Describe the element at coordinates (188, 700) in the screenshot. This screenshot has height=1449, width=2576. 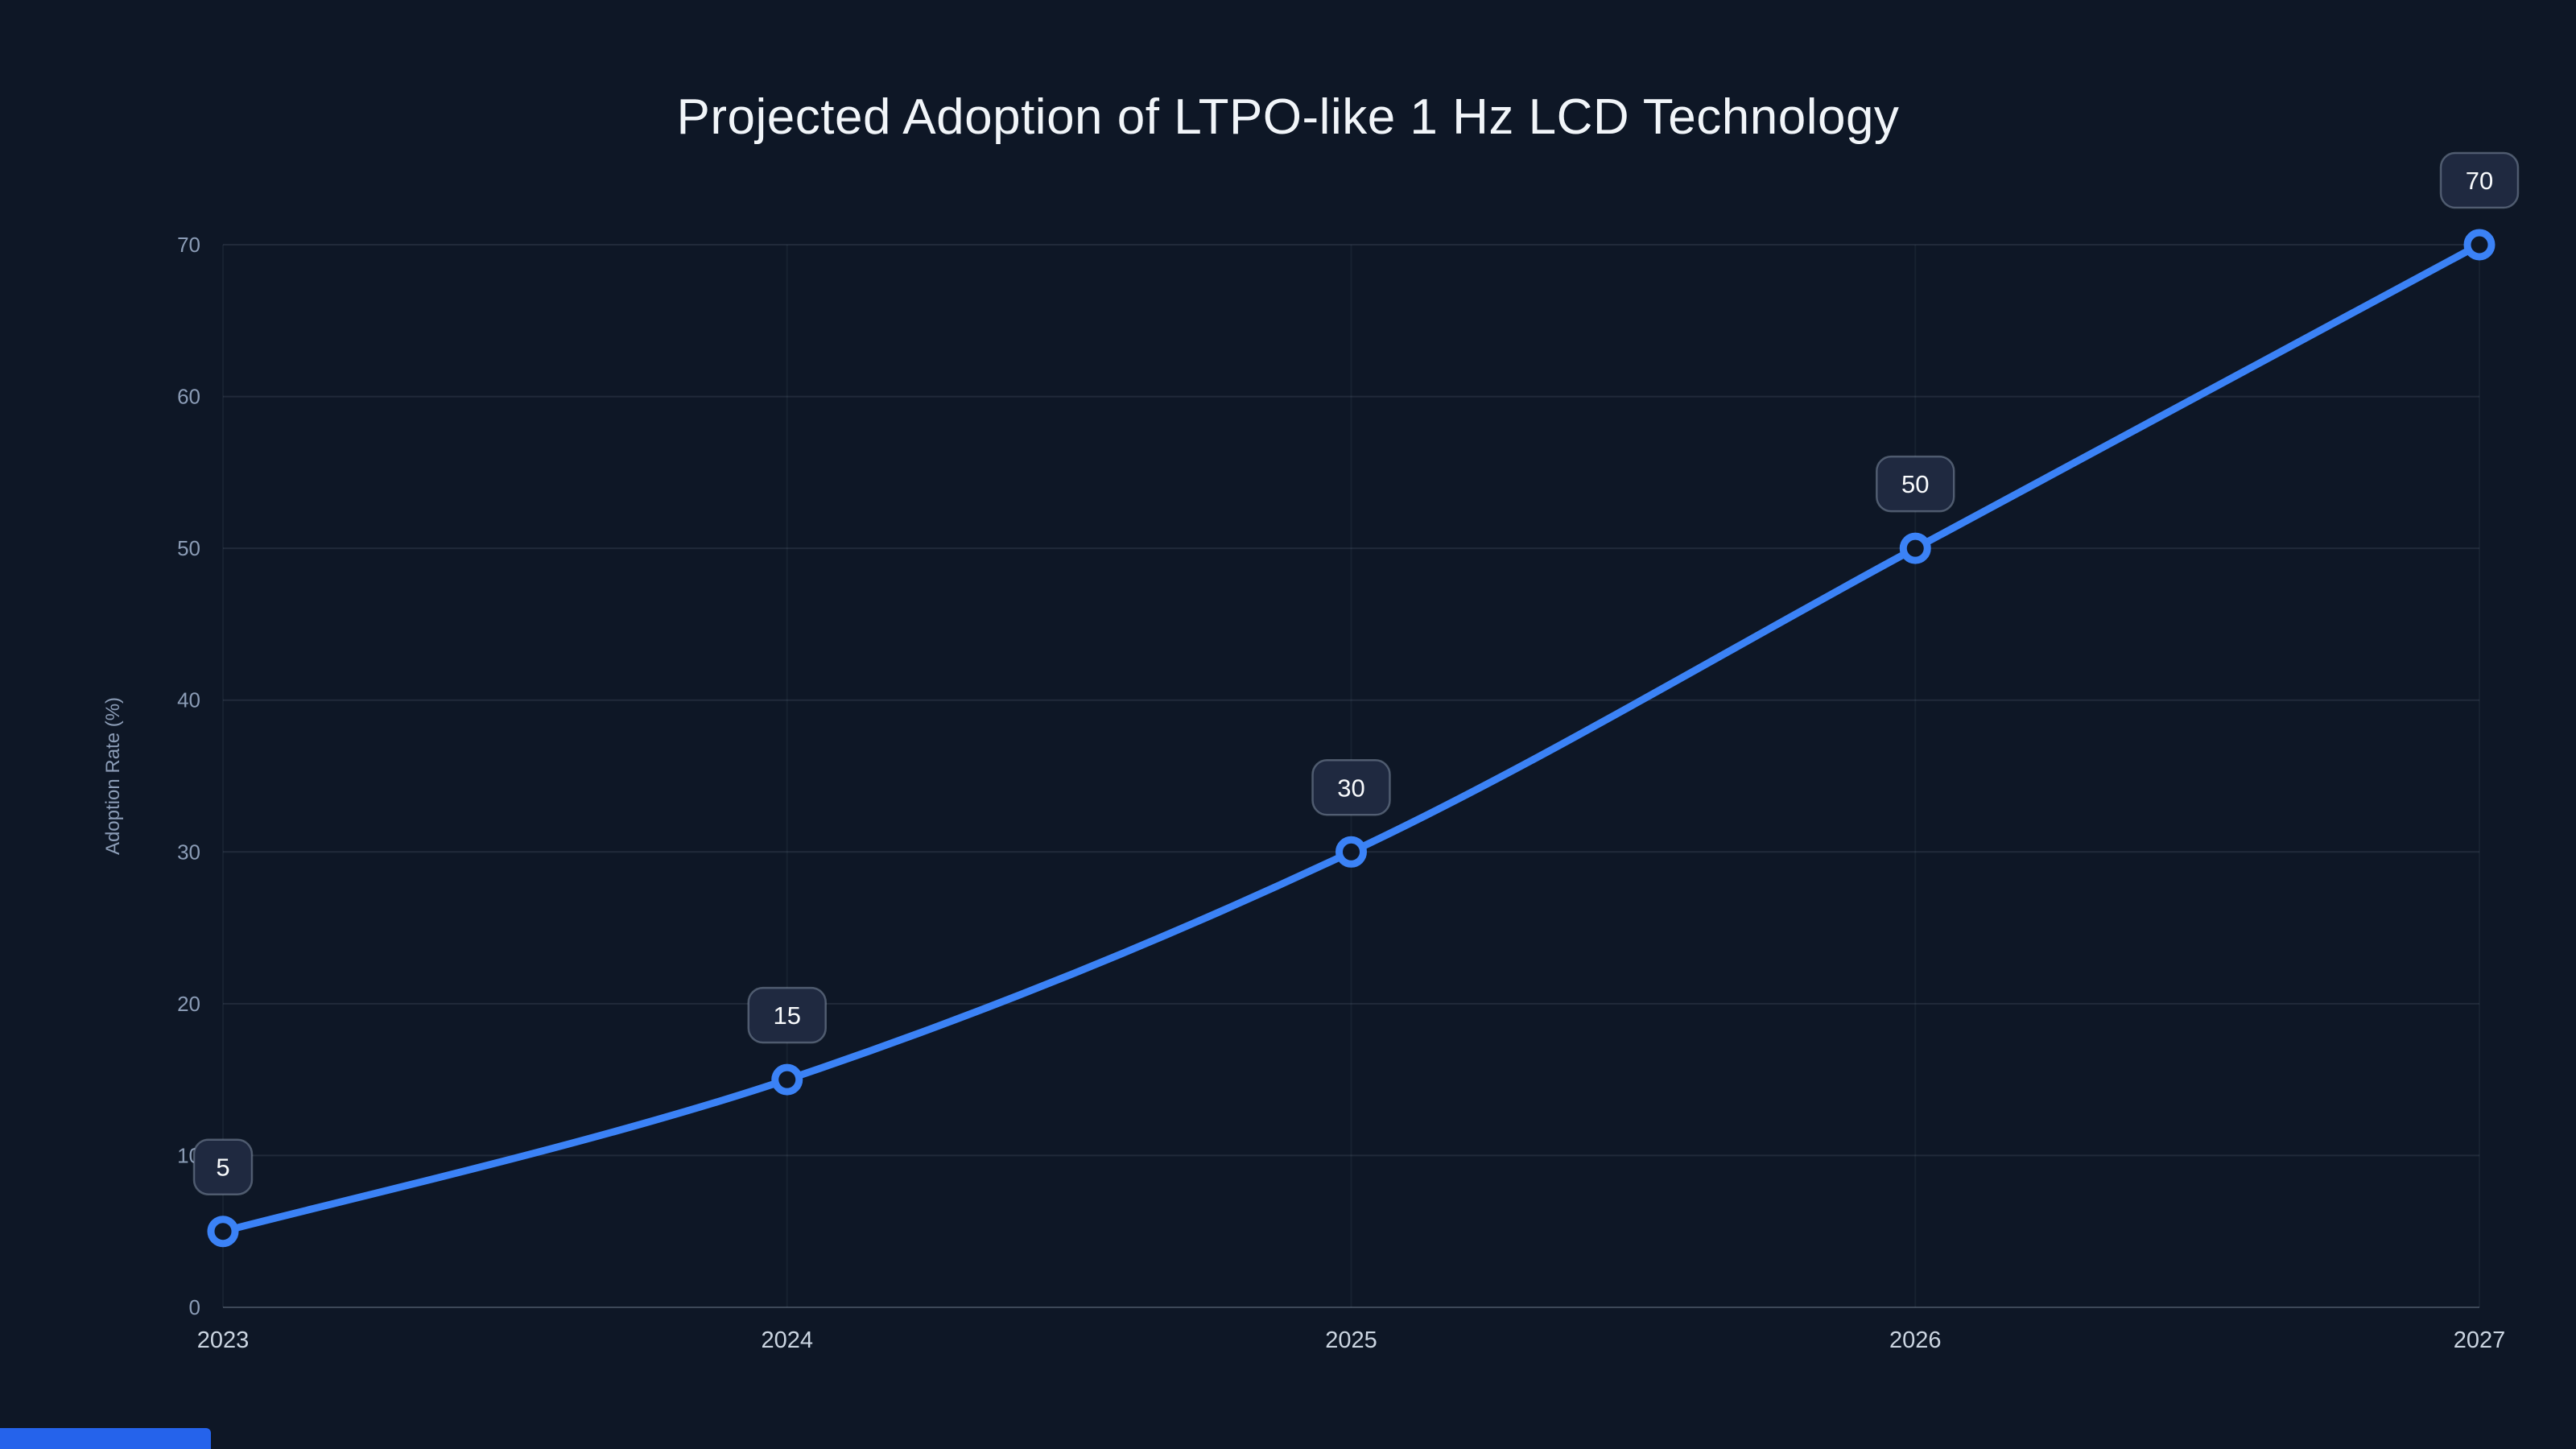
I see `y-tick-label: 40` at that location.